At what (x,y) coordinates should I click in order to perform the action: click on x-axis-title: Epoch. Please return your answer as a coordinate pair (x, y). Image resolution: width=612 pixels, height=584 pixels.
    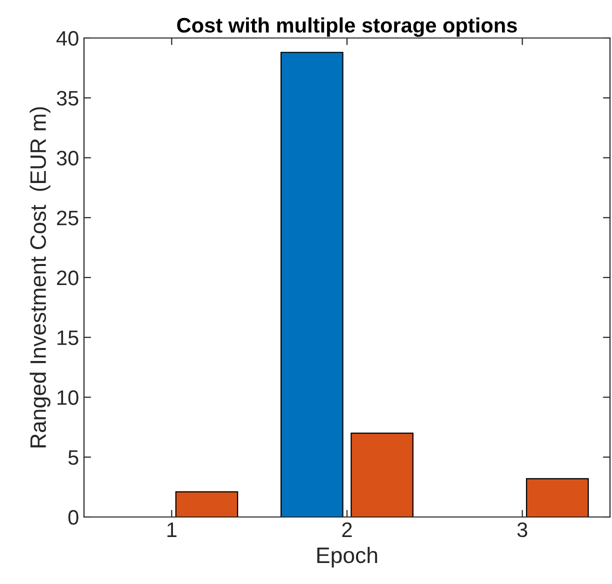
    Looking at the image, I should click on (347, 557).